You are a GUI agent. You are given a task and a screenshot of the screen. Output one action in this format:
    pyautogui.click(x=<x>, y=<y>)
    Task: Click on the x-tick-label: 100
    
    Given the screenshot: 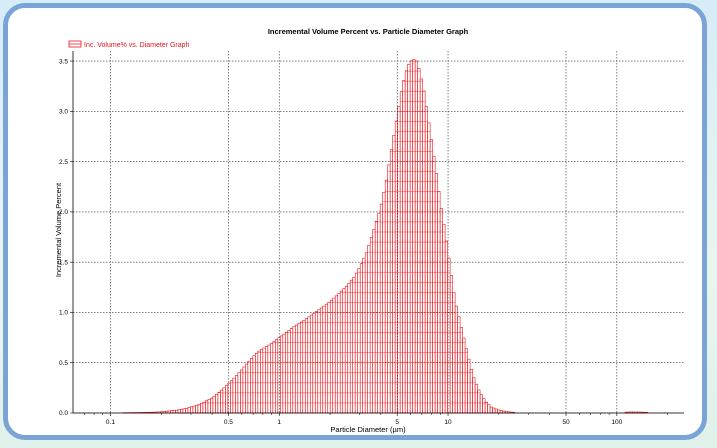 What is the action you would take?
    pyautogui.click(x=616, y=422)
    